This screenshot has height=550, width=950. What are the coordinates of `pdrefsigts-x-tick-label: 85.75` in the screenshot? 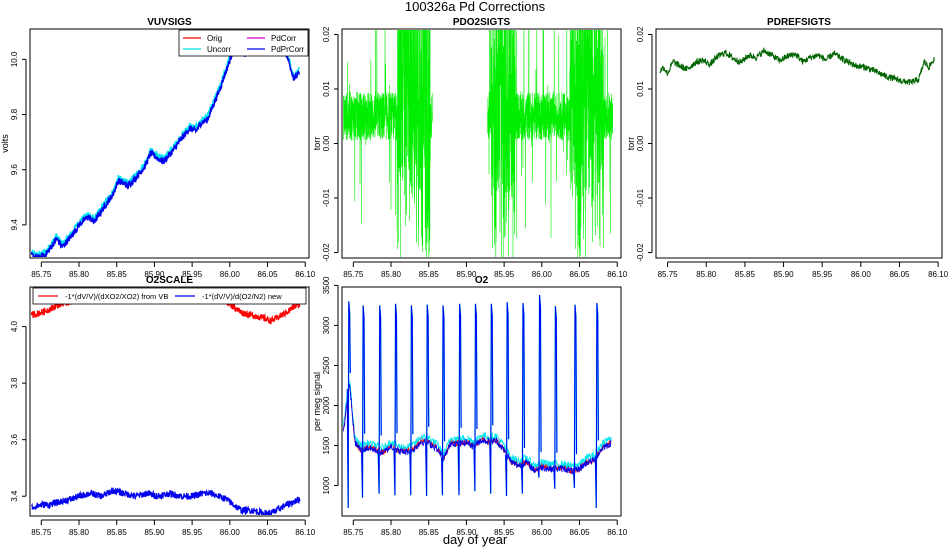 It's located at (668, 274).